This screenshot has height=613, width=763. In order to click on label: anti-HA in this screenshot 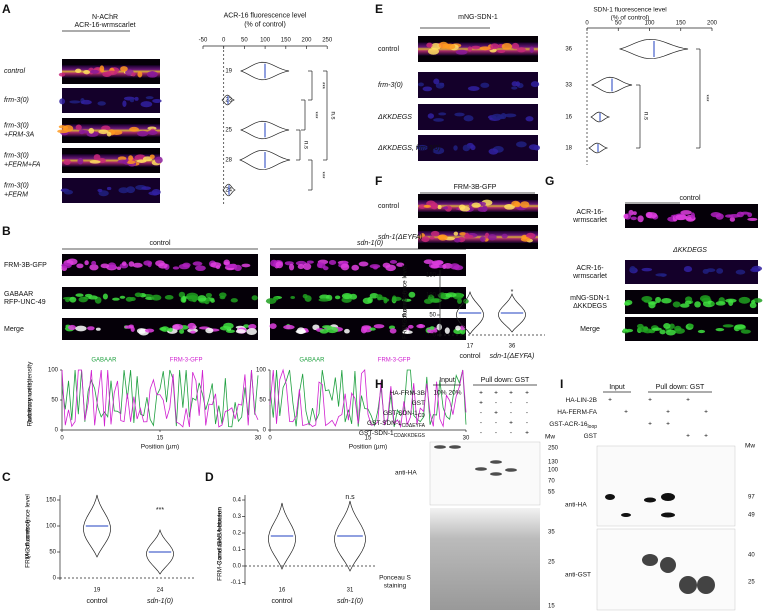, I will do `click(576, 505)`.